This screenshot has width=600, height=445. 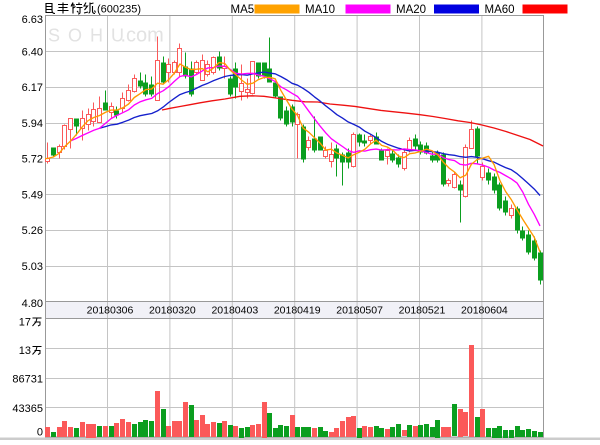 I want to click on svg-text: 86731, so click(x=27, y=379).